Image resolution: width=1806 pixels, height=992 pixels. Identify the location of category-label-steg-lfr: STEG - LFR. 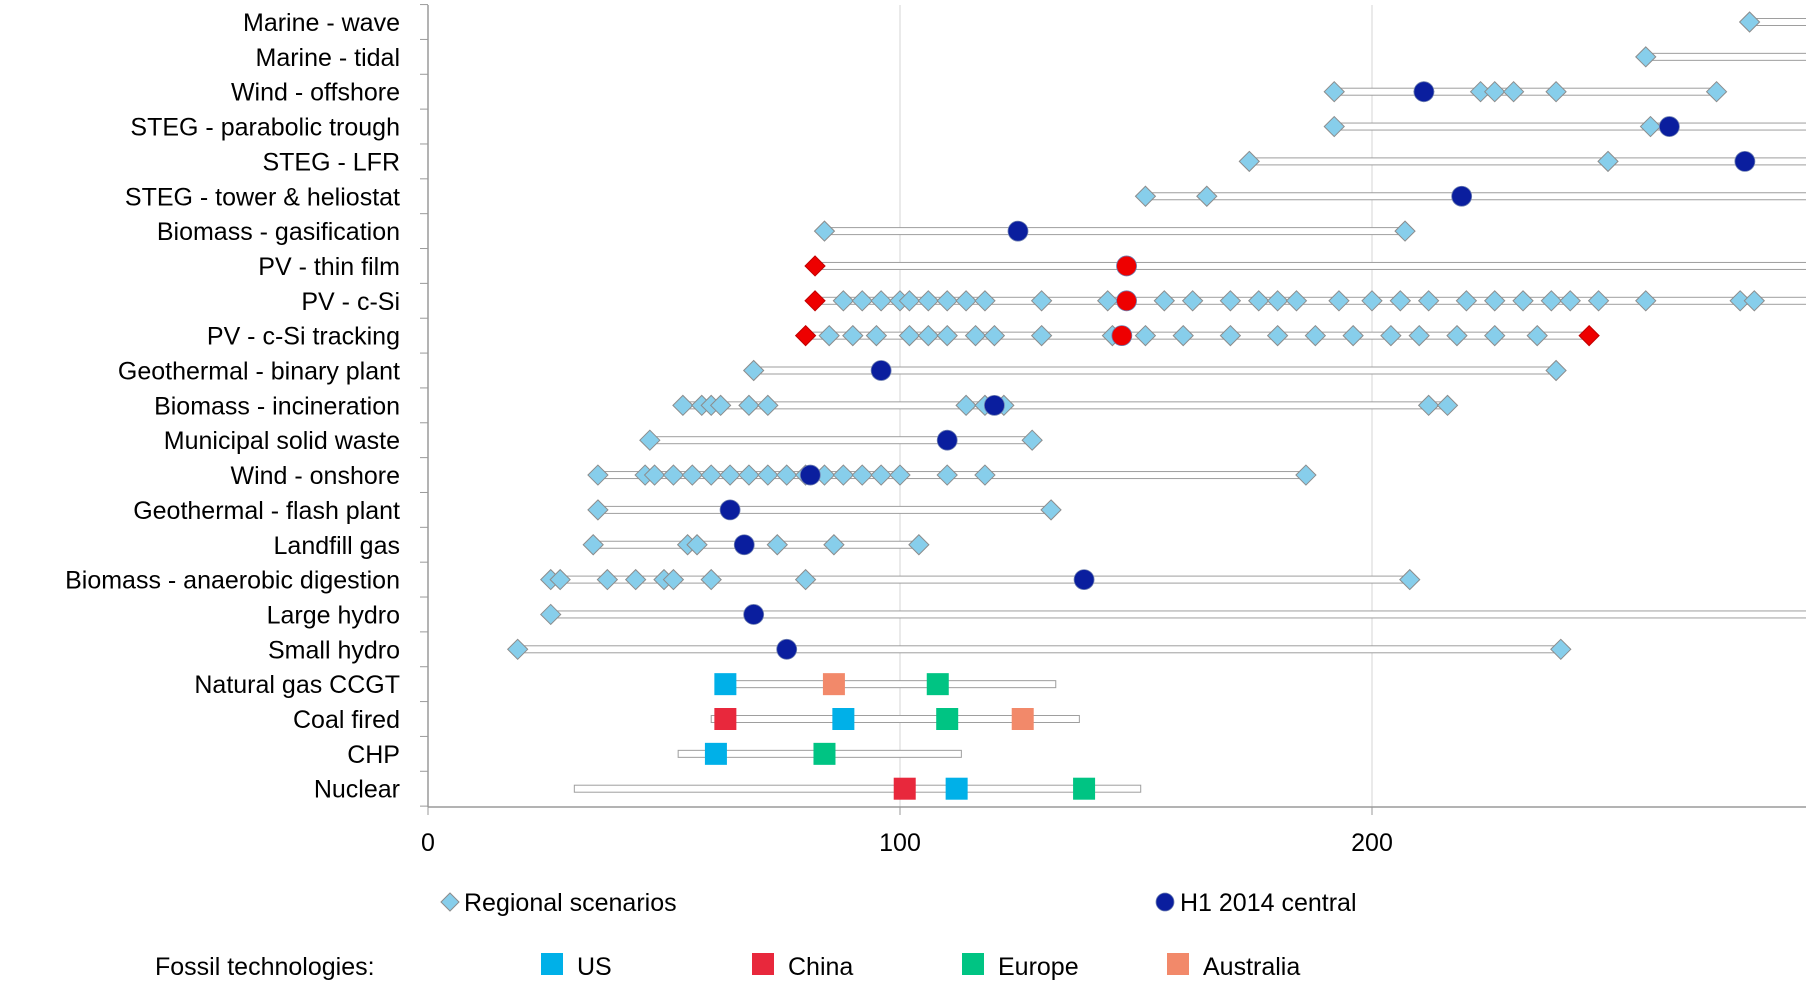
(331, 162).